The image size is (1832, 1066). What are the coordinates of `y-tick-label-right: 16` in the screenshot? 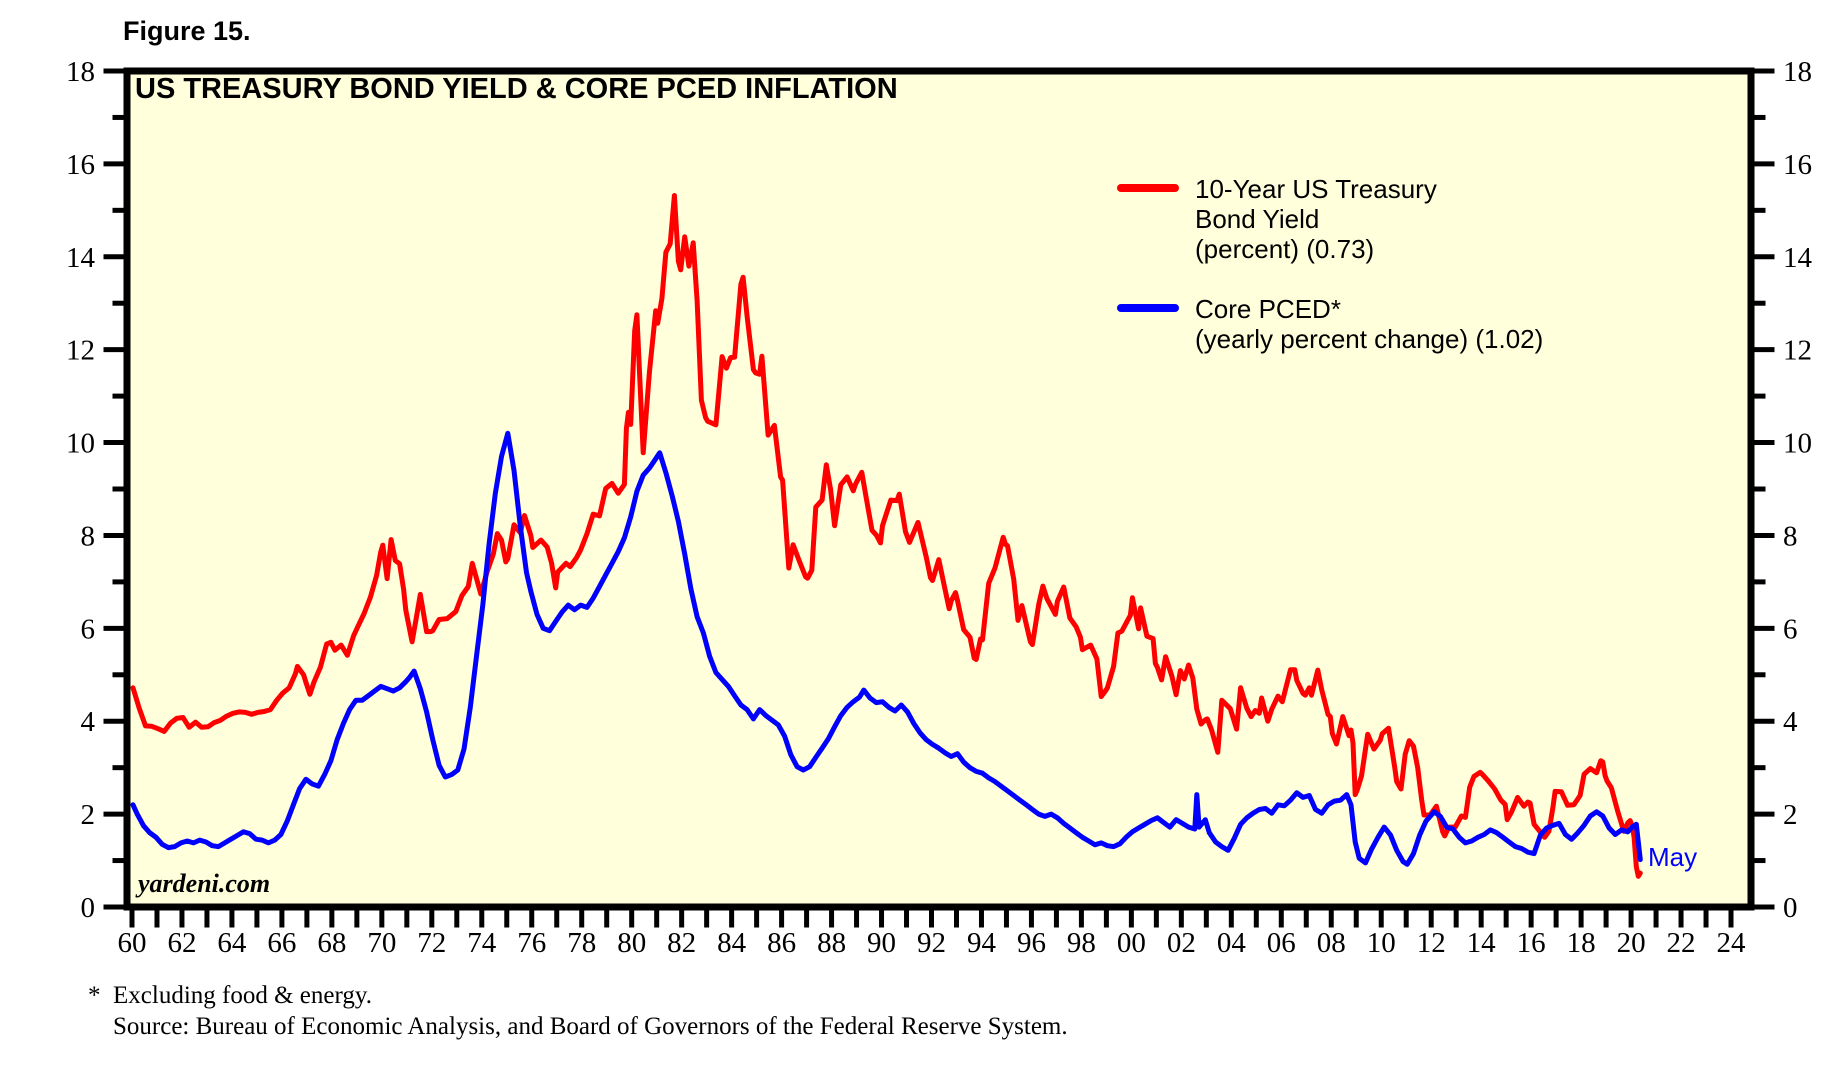 It's located at (1797, 165).